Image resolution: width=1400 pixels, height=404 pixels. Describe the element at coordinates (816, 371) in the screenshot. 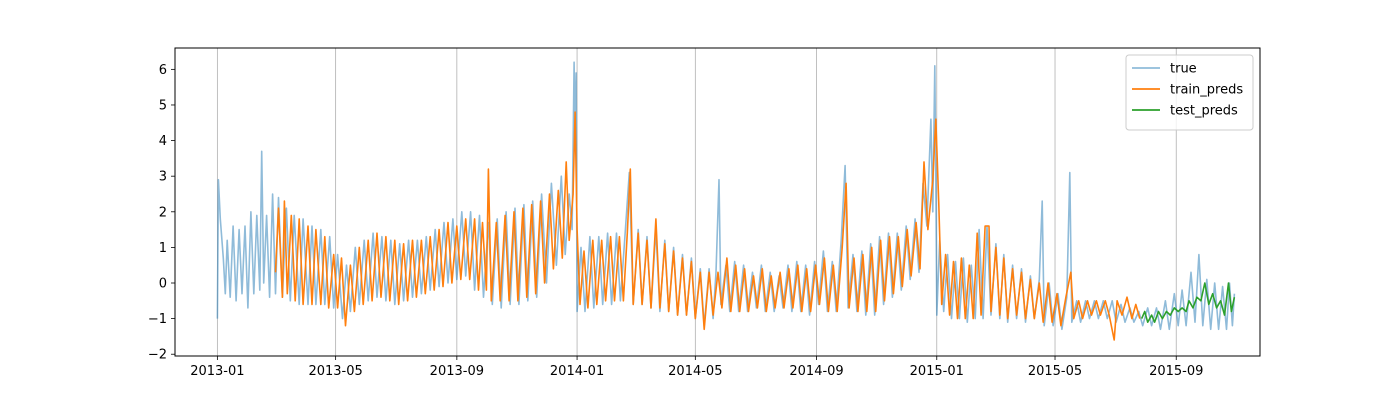

I see `x-tick-label: 2014-09` at that location.